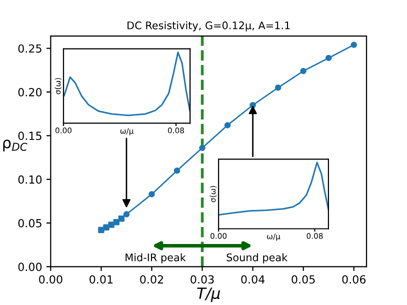 The image size is (407, 305). I want to click on x-tick-label: 0.02, so click(151, 279).